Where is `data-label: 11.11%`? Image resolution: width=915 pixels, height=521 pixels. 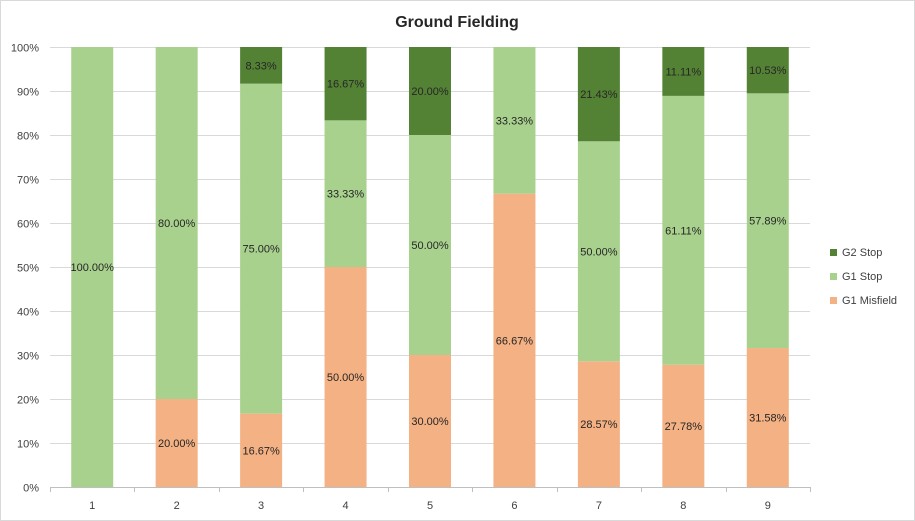 data-label: 11.11% is located at coordinates (683, 72).